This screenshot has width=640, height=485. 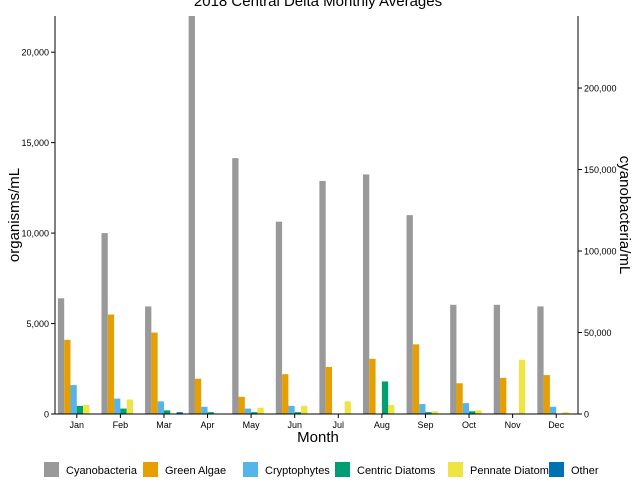 What do you see at coordinates (416, 379) in the screenshot?
I see `bar-green-algae-sep` at bounding box center [416, 379].